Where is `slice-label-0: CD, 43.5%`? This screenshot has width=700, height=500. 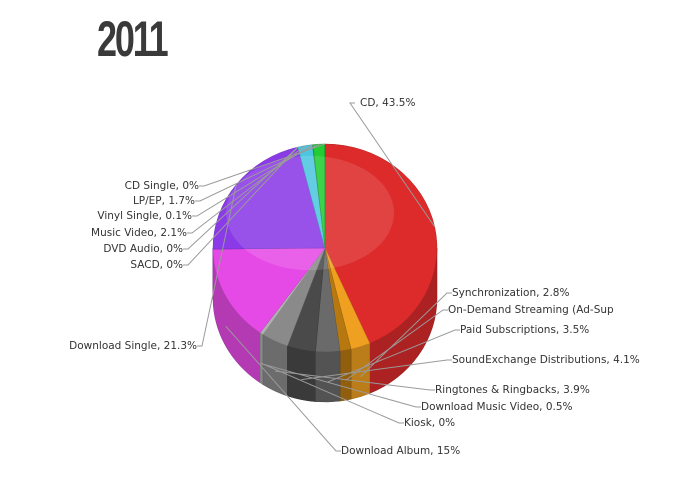 slice-label-0: CD, 43.5% is located at coordinates (387, 103).